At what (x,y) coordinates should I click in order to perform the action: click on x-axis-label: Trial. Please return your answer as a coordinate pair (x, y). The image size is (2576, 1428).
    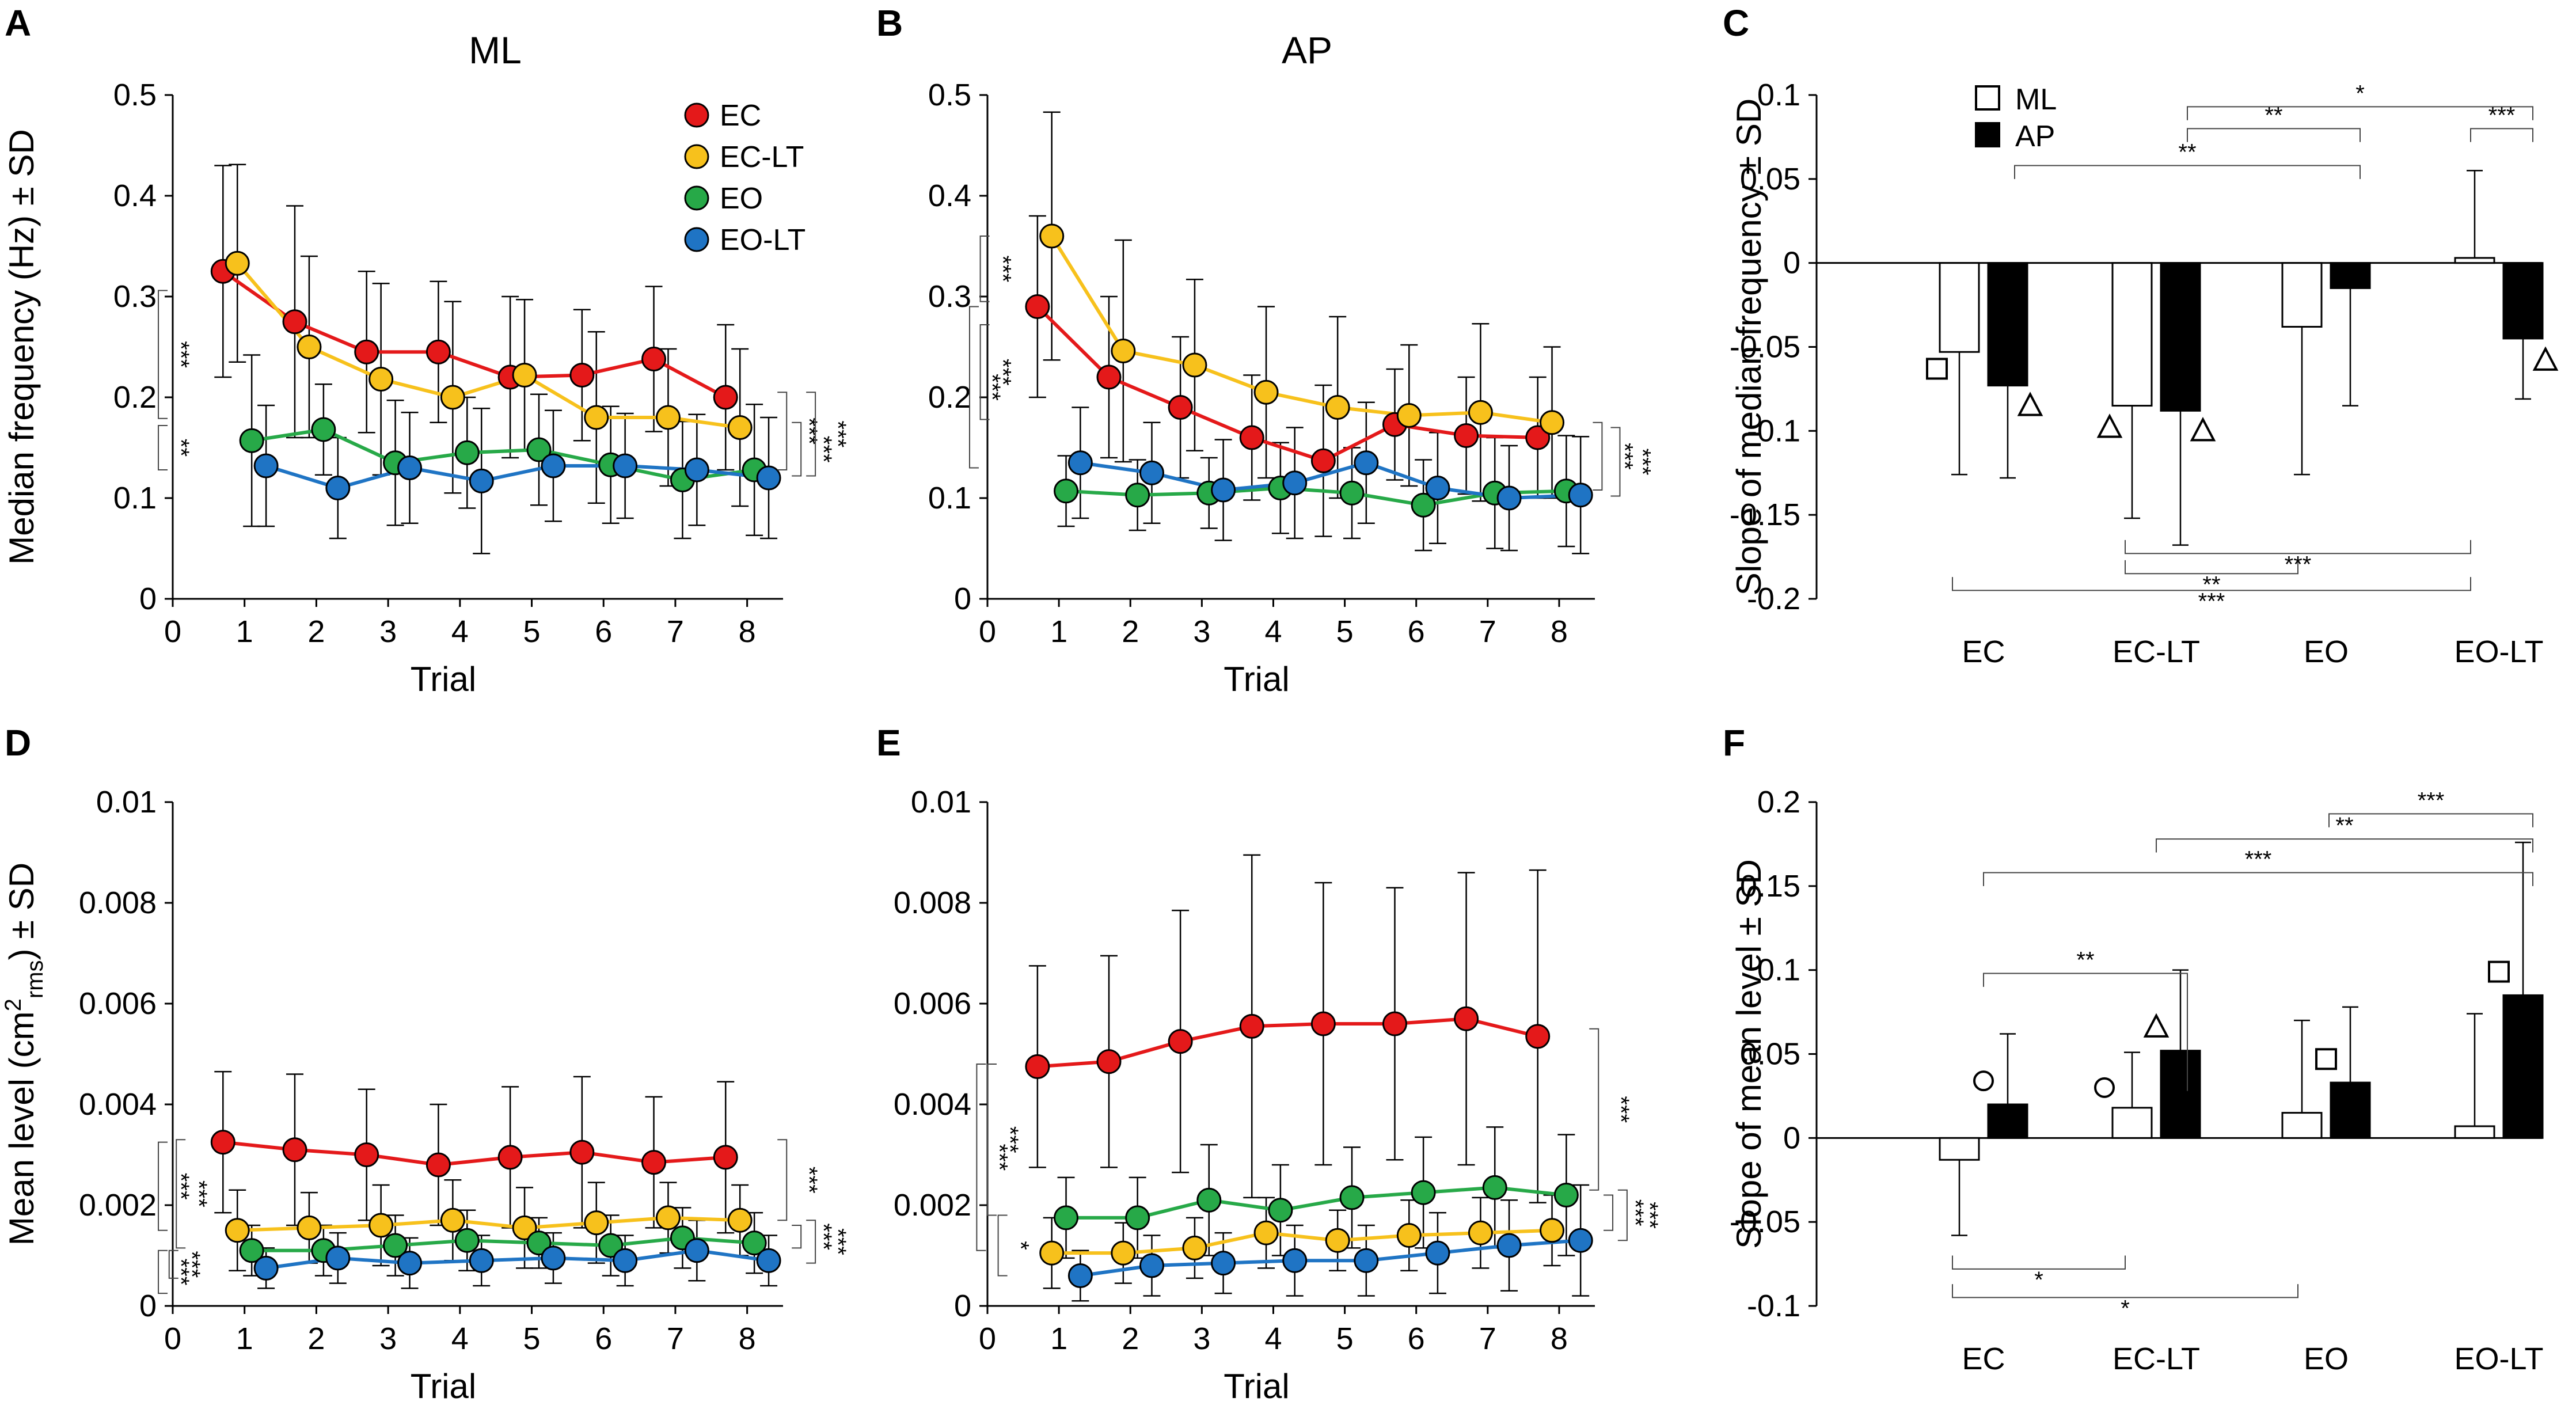
    Looking at the image, I should click on (1256, 1386).